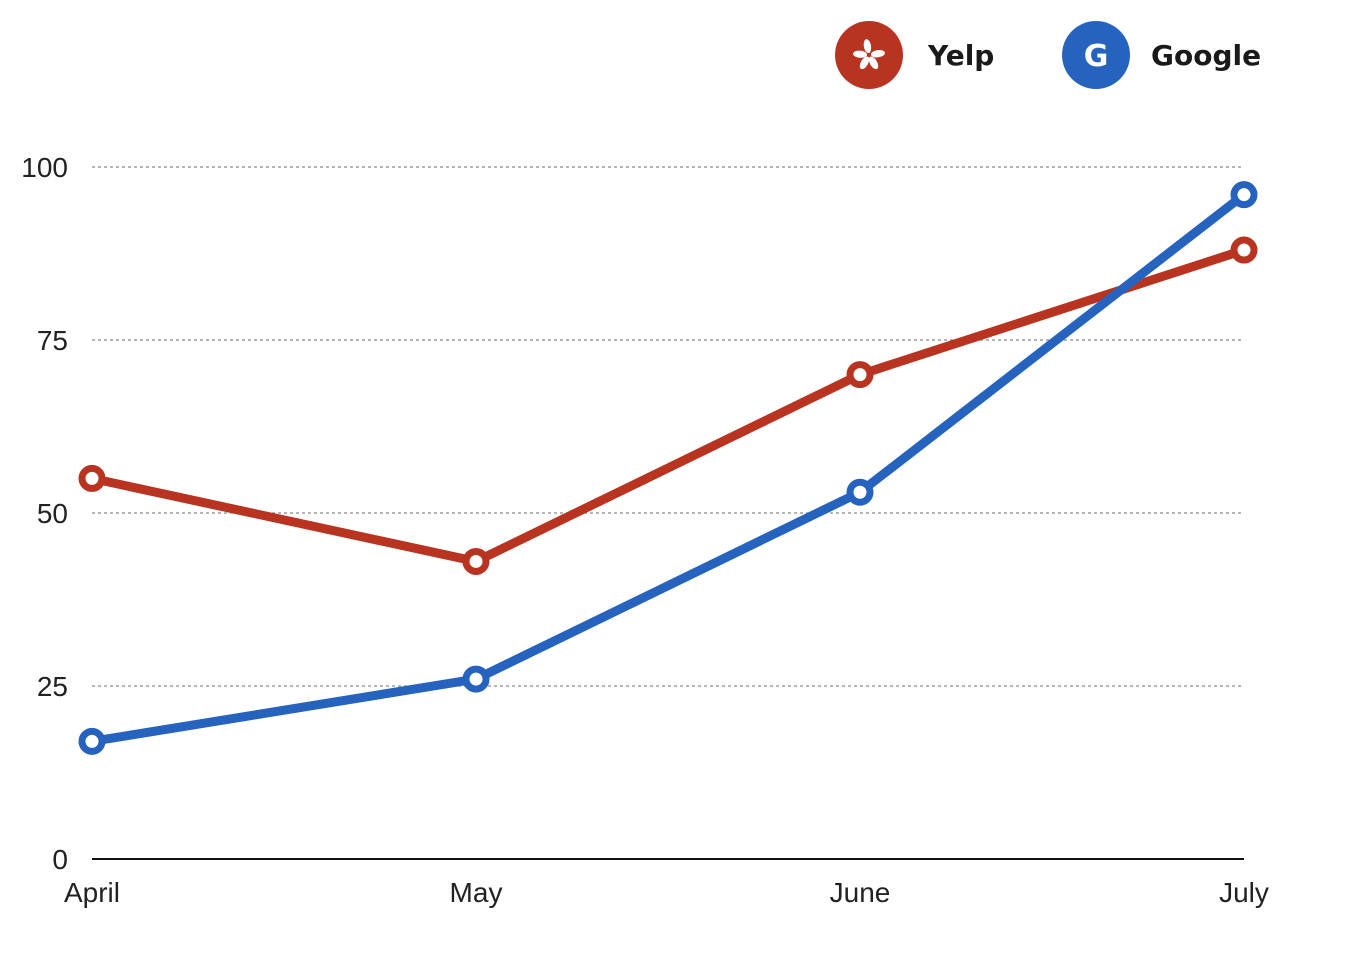 This screenshot has height=957, width=1356. Describe the element at coordinates (92, 892) in the screenshot. I see `x-tick-label-april: April` at that location.